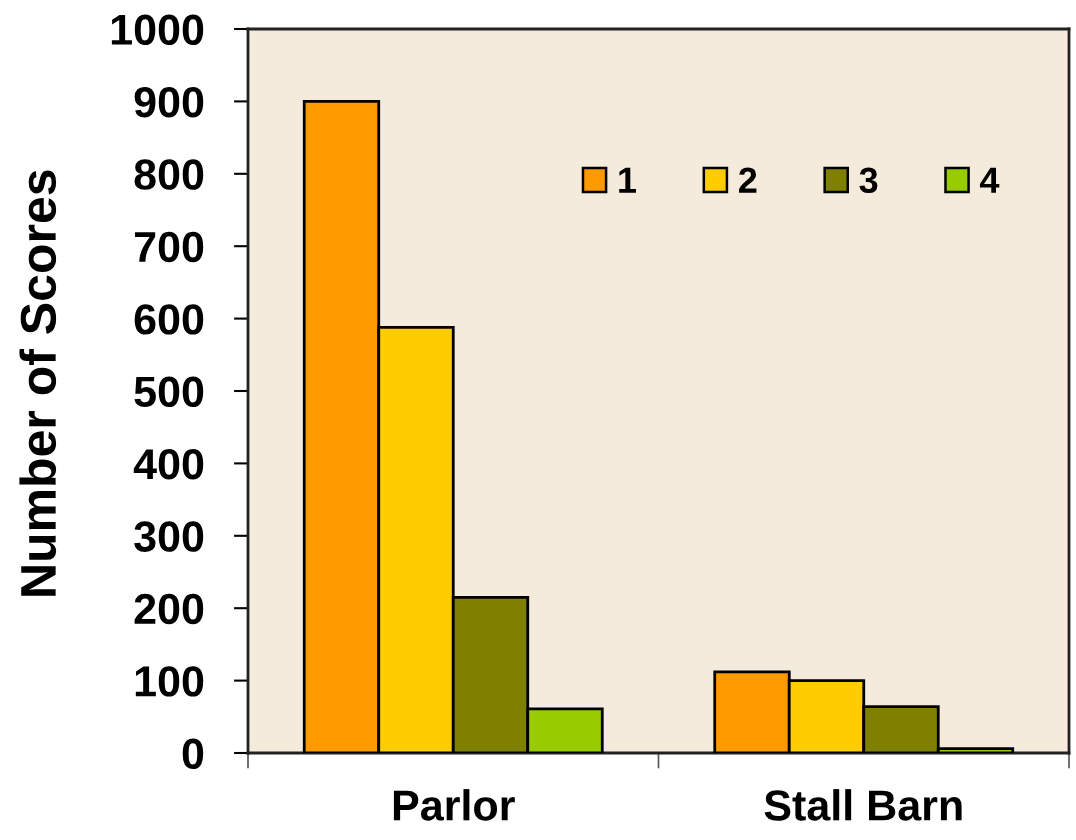 This screenshot has height=840, width=1076. I want to click on y-tick-label: 800, so click(169, 174).